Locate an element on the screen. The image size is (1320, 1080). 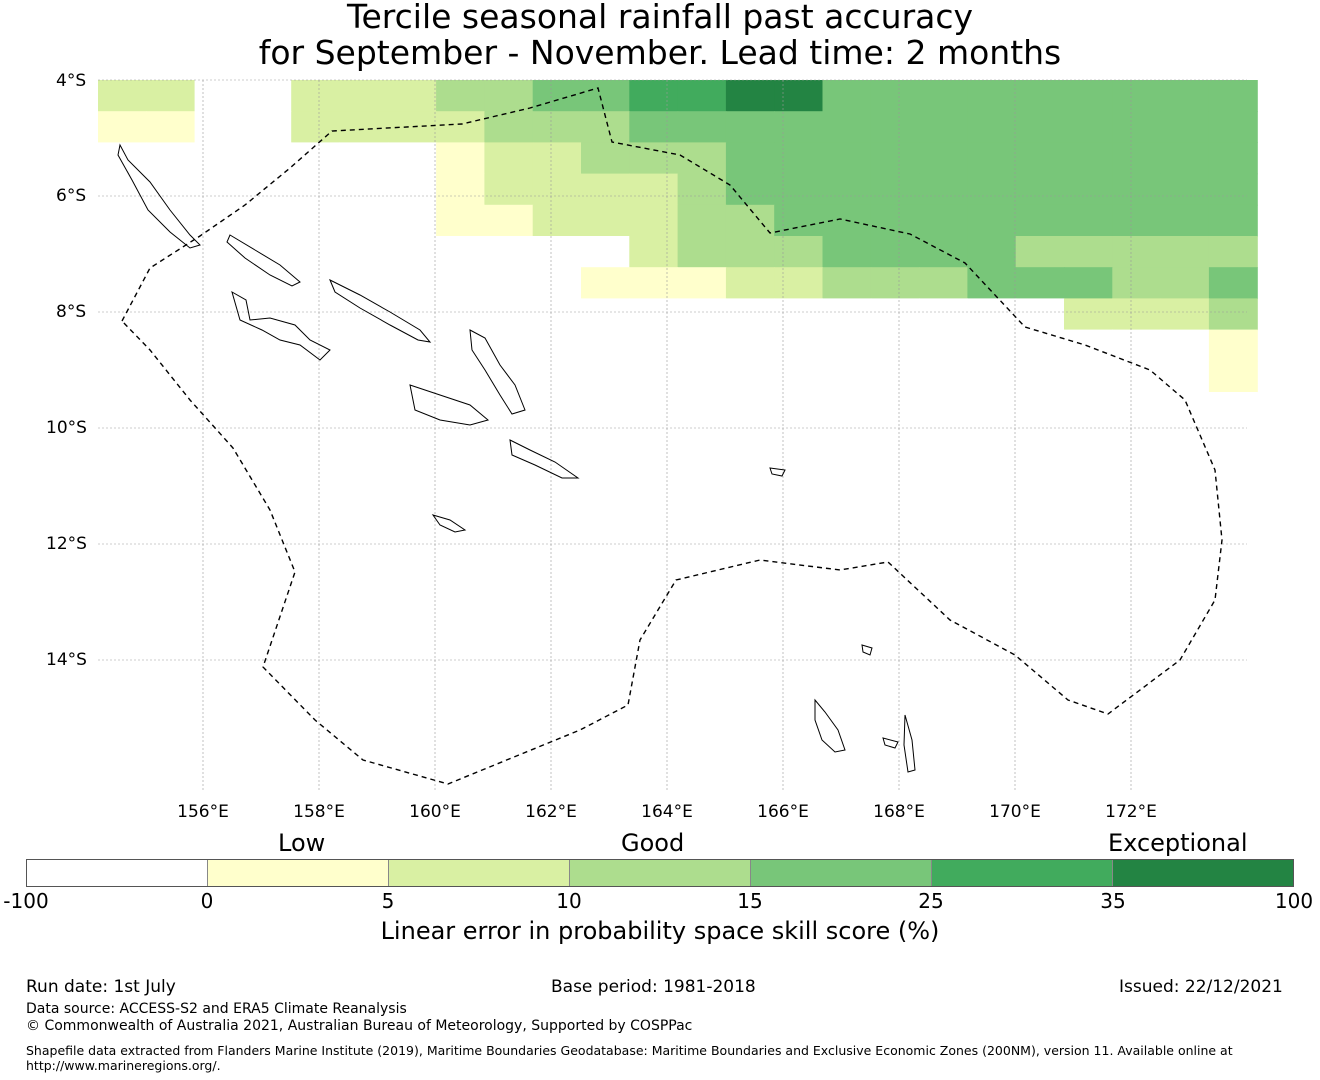
category-exceptional: Exceptional is located at coordinates (1178, 843).